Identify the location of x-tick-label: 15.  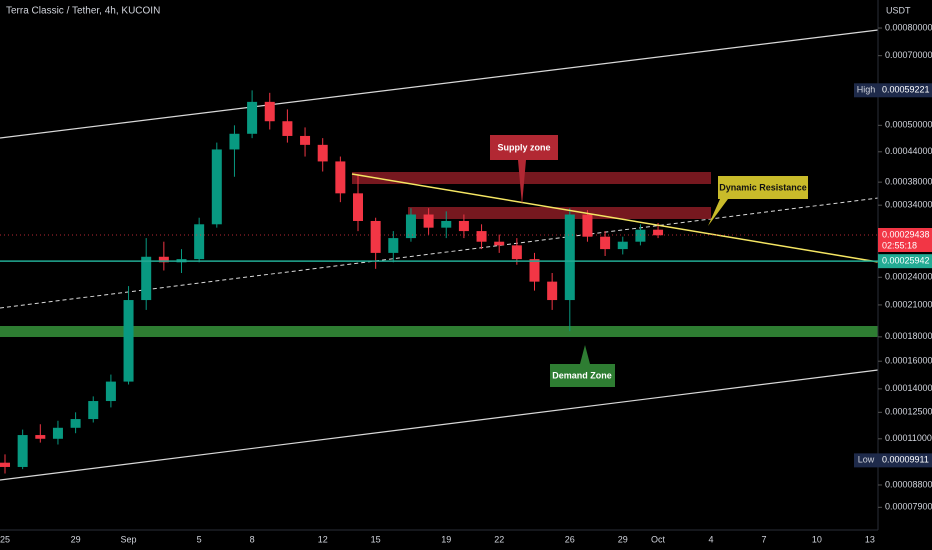
(376, 539).